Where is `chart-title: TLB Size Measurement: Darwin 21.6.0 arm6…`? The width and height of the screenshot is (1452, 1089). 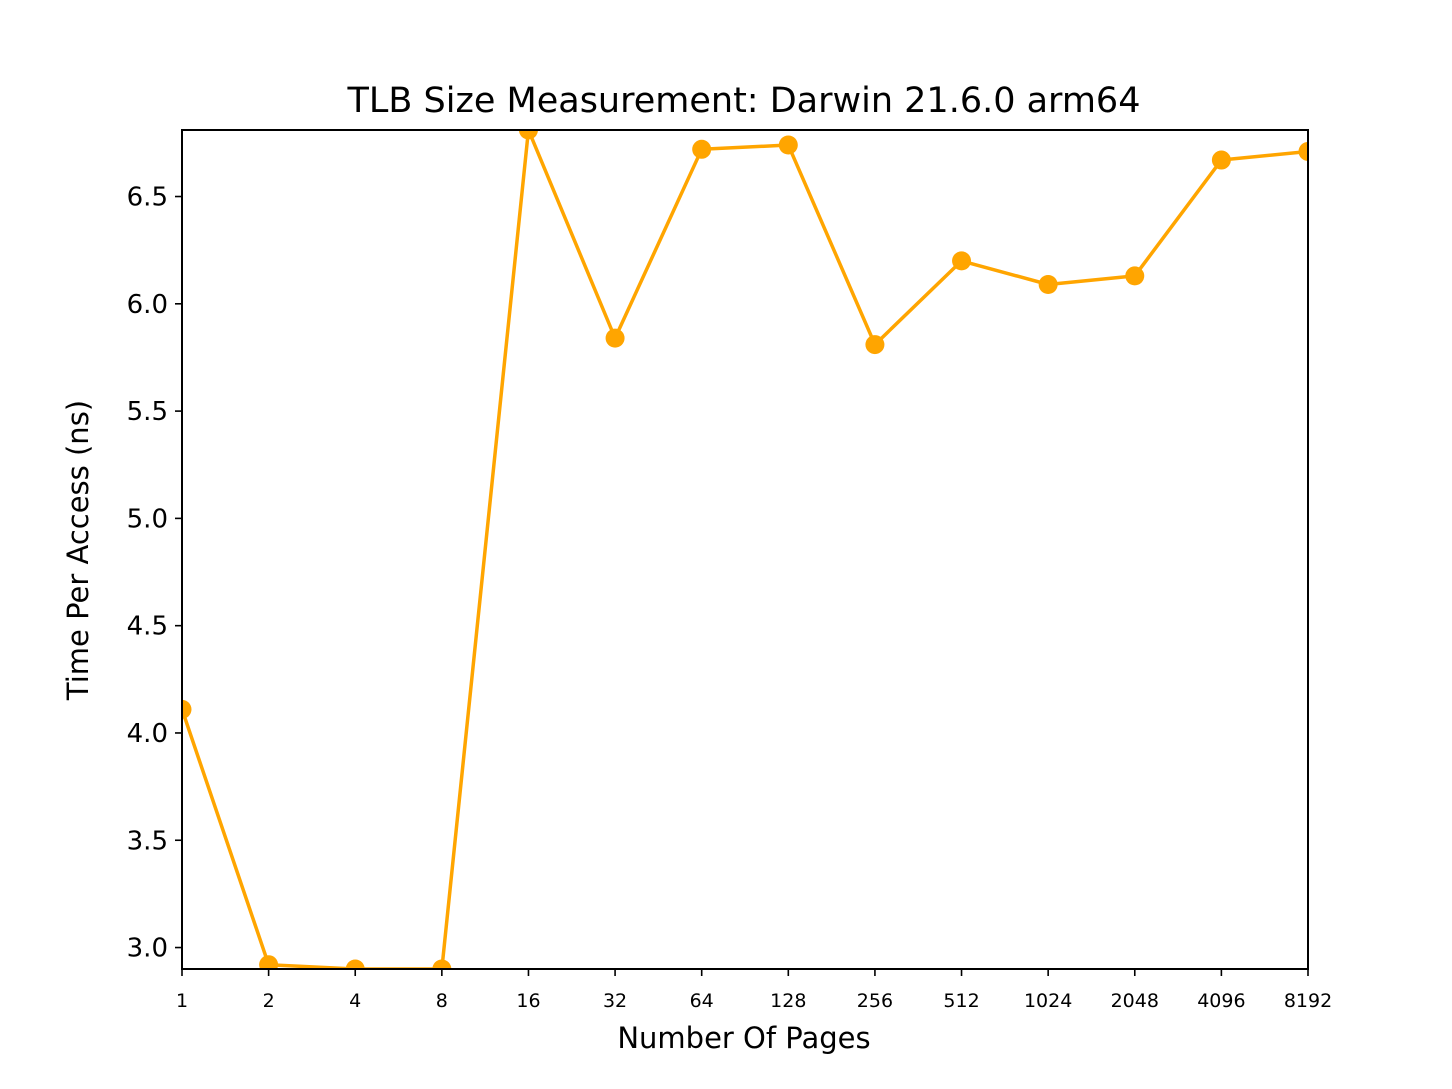 chart-title: TLB Size Measurement: Darwin 21.6.0 arm6… is located at coordinates (744, 101).